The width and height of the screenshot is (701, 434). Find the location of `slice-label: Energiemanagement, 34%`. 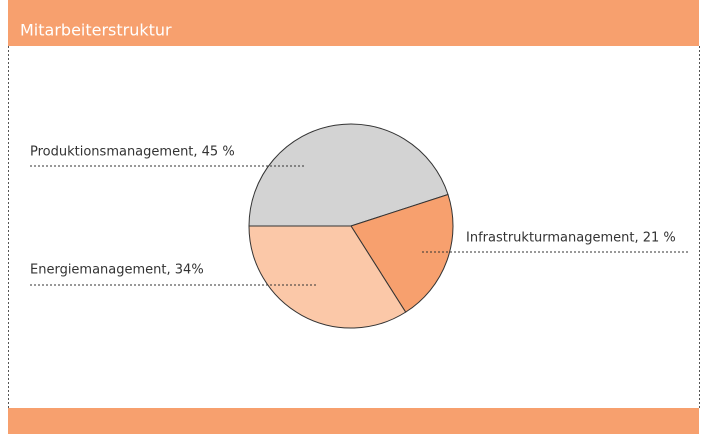

slice-label: Energiemanagement, 34% is located at coordinates (117, 270).